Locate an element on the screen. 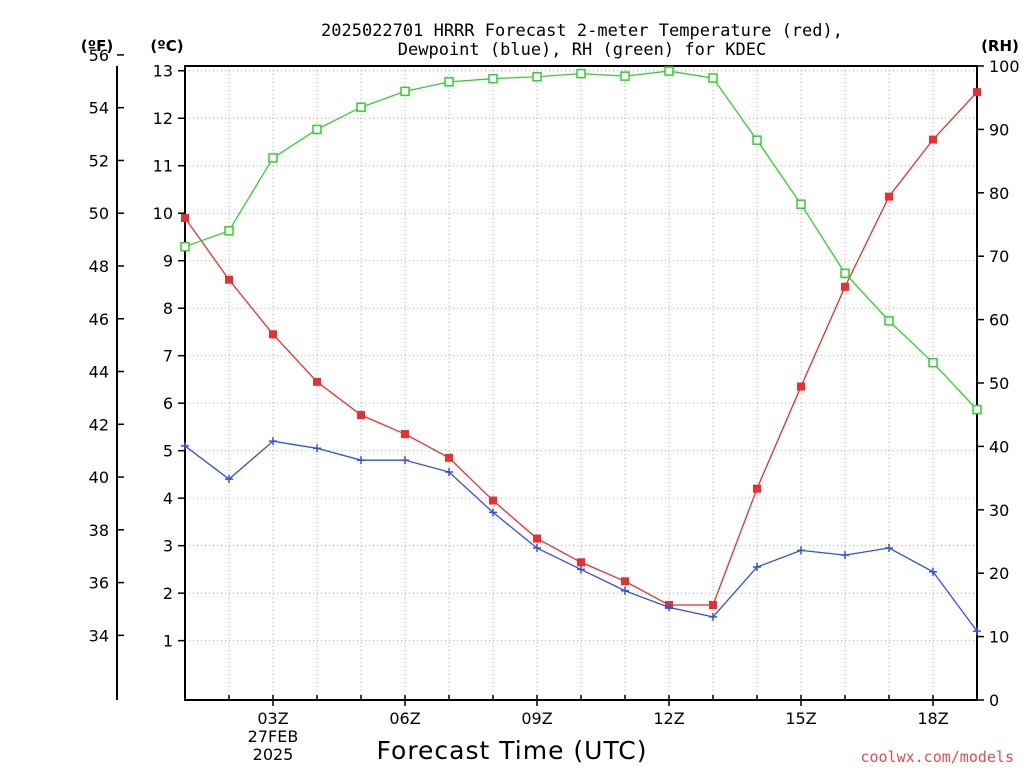 The height and width of the screenshot is (768, 1024). x-tick-year: 2025 is located at coordinates (273, 754).